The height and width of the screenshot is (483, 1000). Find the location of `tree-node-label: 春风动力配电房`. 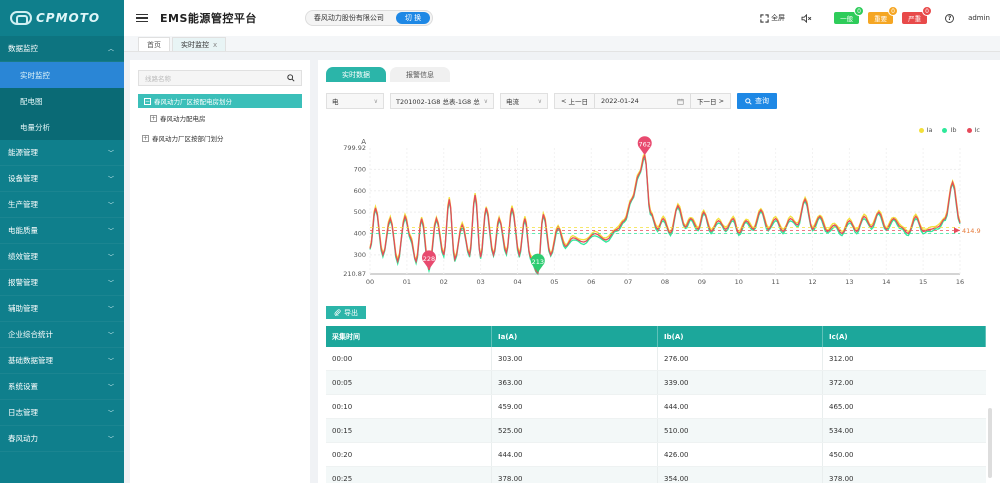

tree-node-label: 春风动力配电房 is located at coordinates (183, 119).